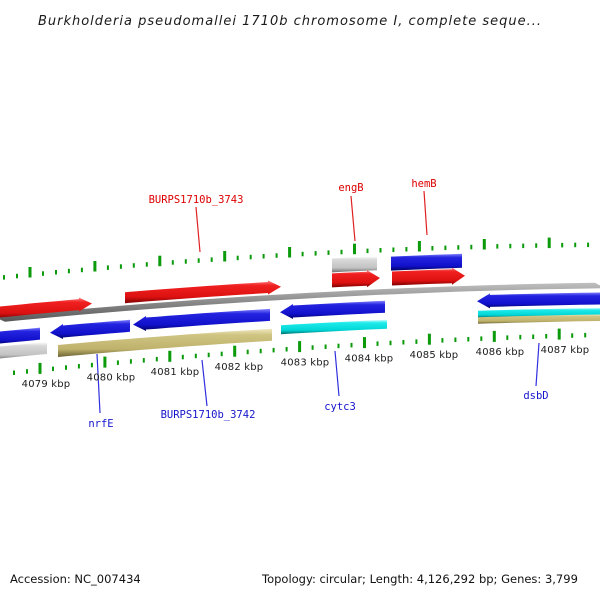 The image size is (600, 600). What do you see at coordinates (535, 396) in the screenshot?
I see `gene-label-dsbD: dsbD` at bounding box center [535, 396].